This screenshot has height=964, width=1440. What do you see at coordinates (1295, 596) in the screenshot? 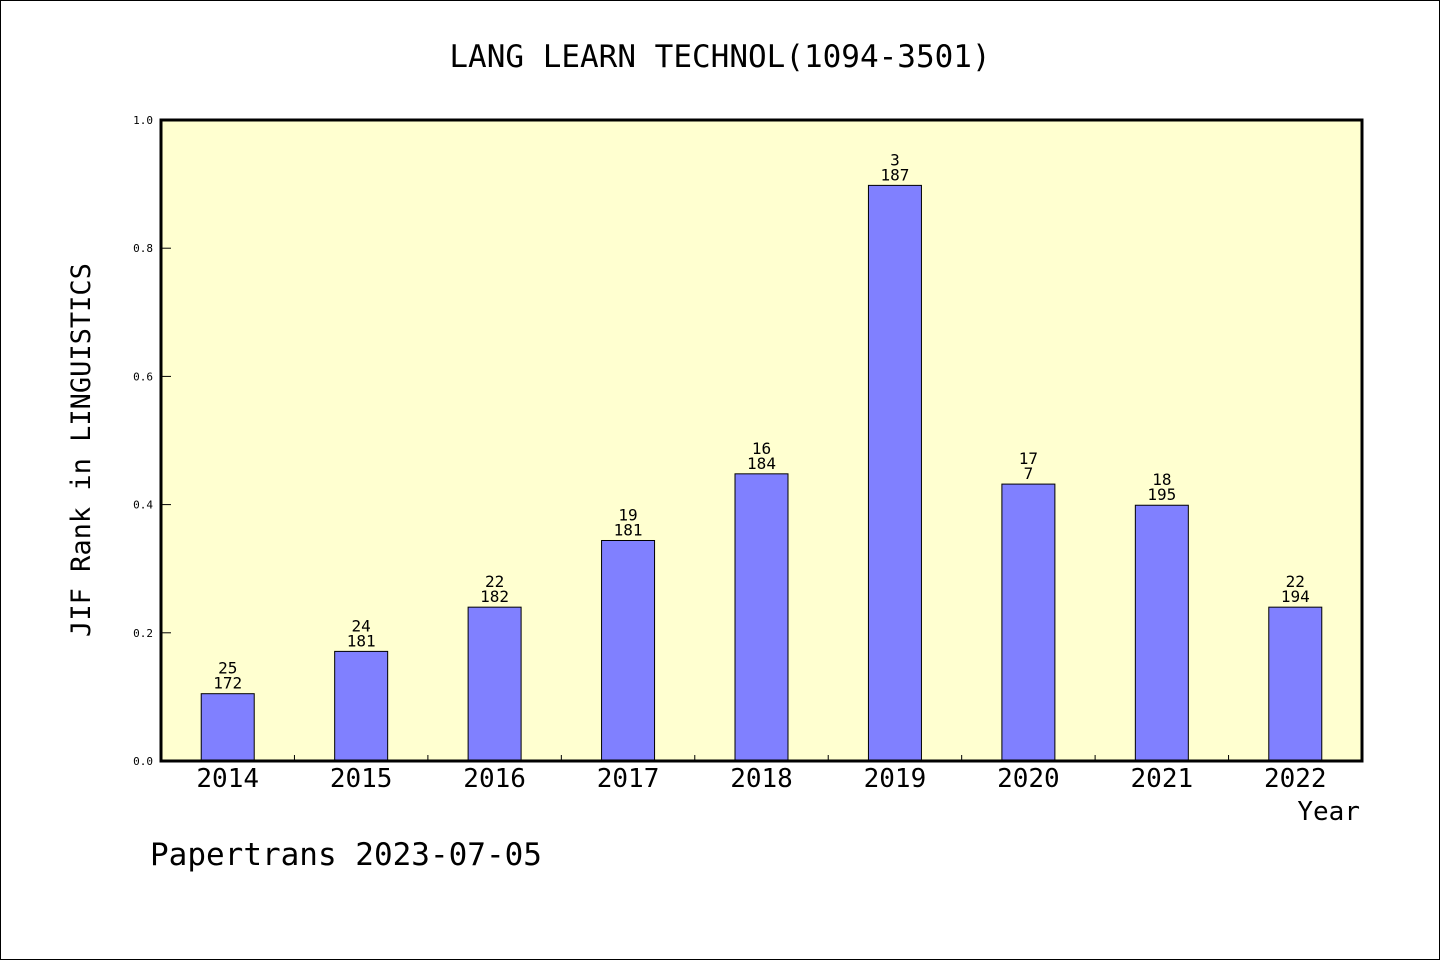
I see `data-label-total: 194` at bounding box center [1295, 596].